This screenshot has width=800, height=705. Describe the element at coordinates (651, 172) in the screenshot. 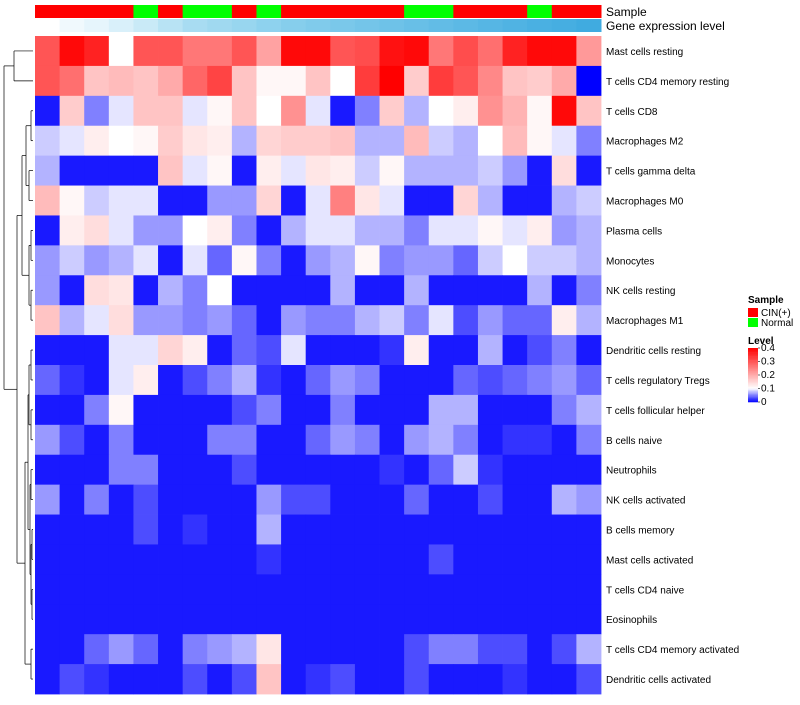

I see `row-label: T cells gamma delta` at that location.